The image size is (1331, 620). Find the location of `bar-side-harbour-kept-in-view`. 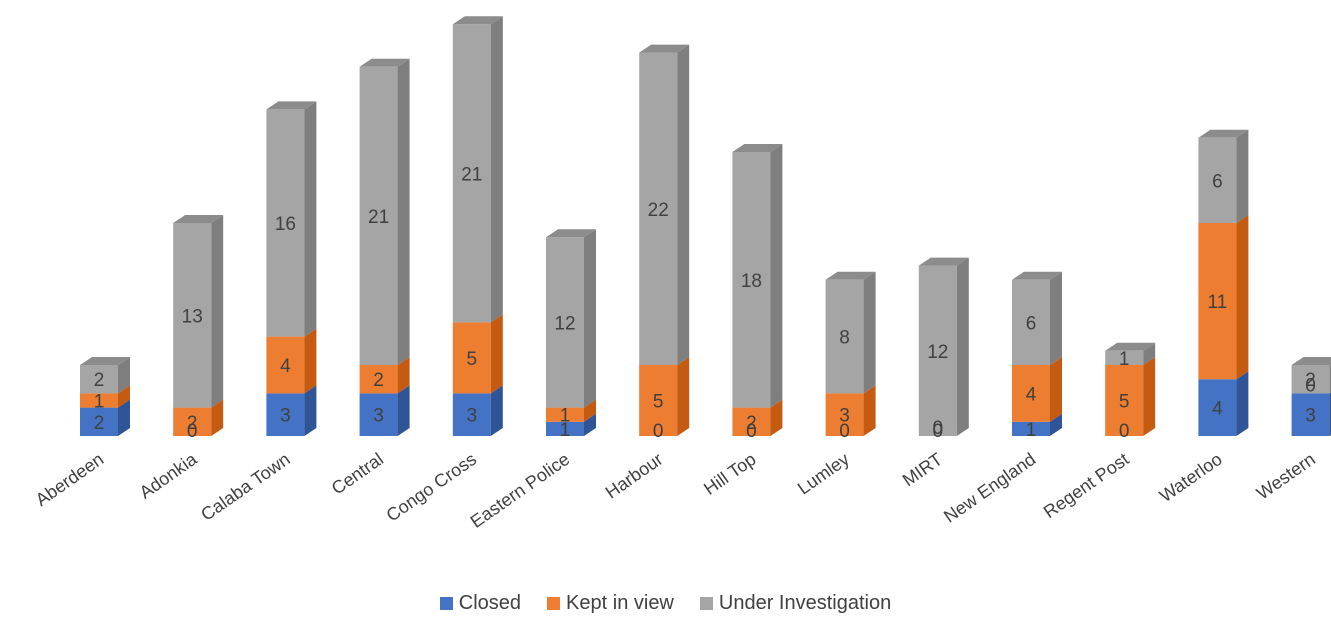

bar-side-harbour-kept-in-view is located at coordinates (683, 396).